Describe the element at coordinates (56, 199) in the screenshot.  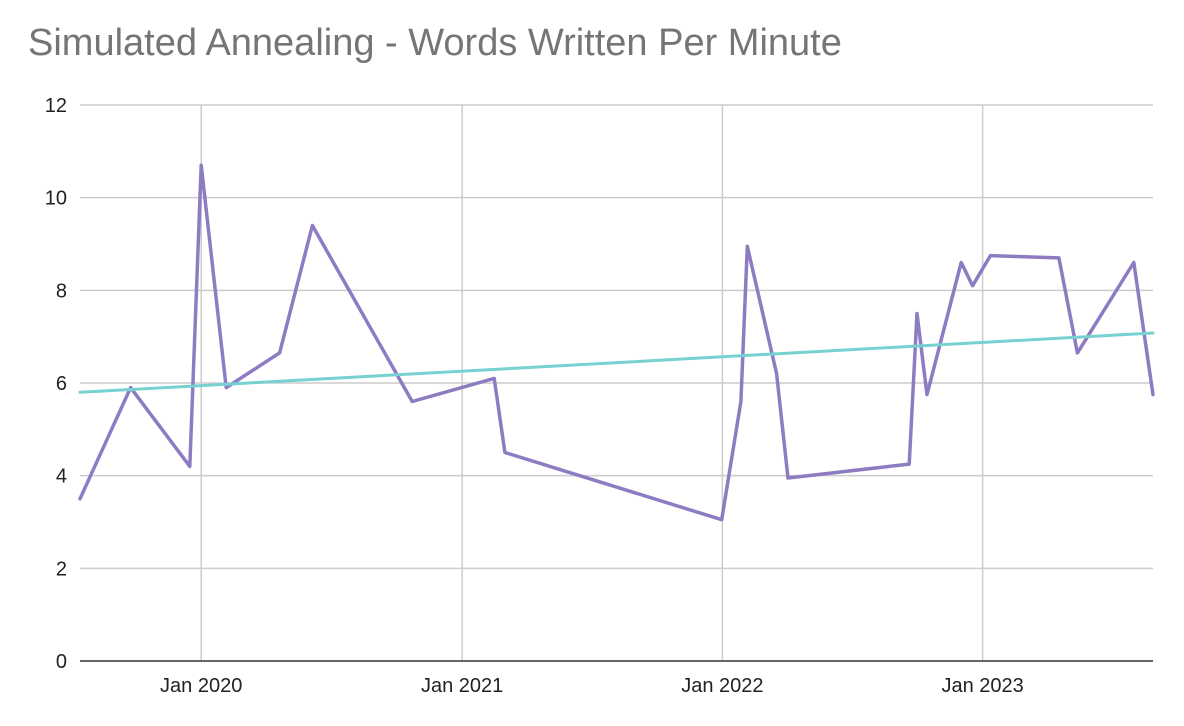
I see `y-tick-label: 10` at that location.